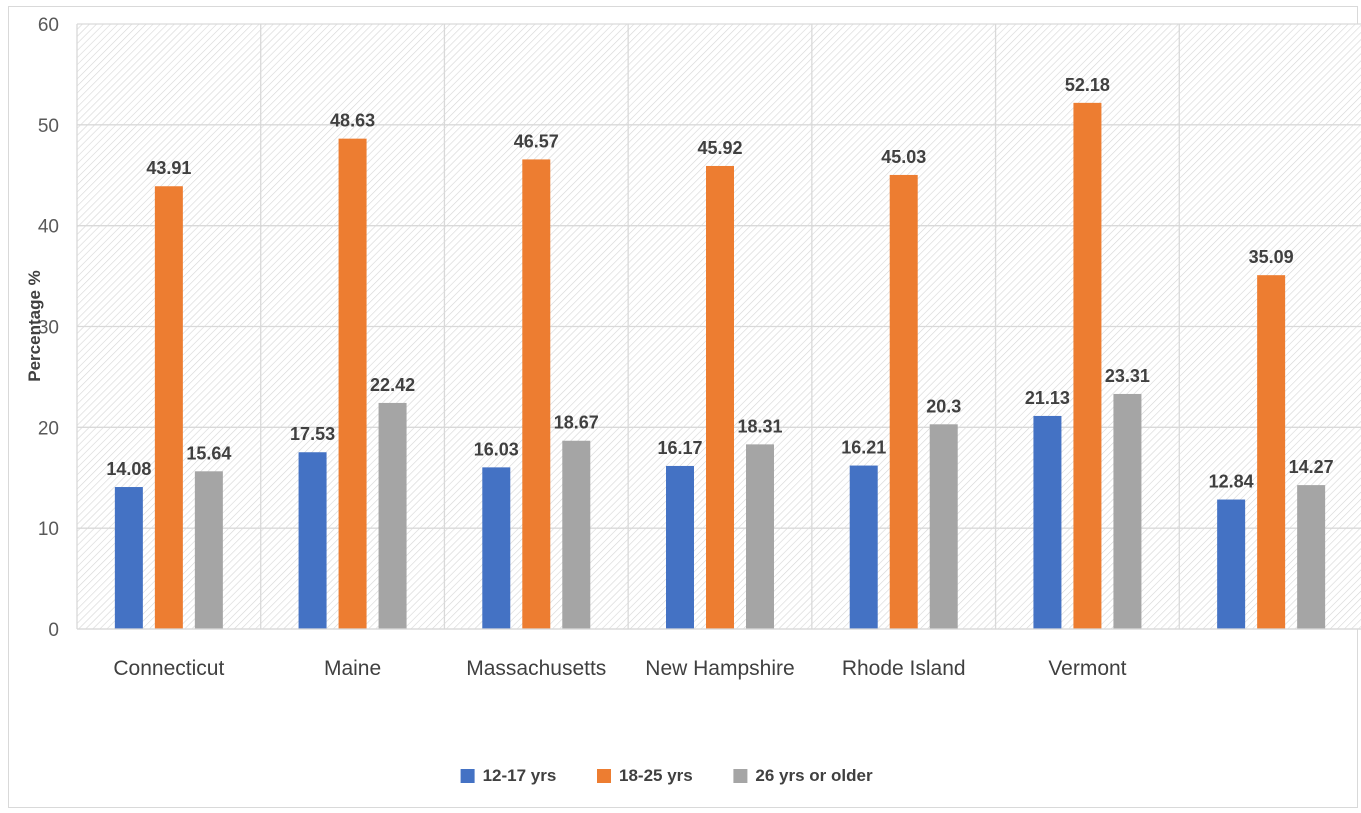 This screenshot has width=1361, height=813. What do you see at coordinates (168, 668) in the screenshot?
I see `x-category-label: Connecticut` at bounding box center [168, 668].